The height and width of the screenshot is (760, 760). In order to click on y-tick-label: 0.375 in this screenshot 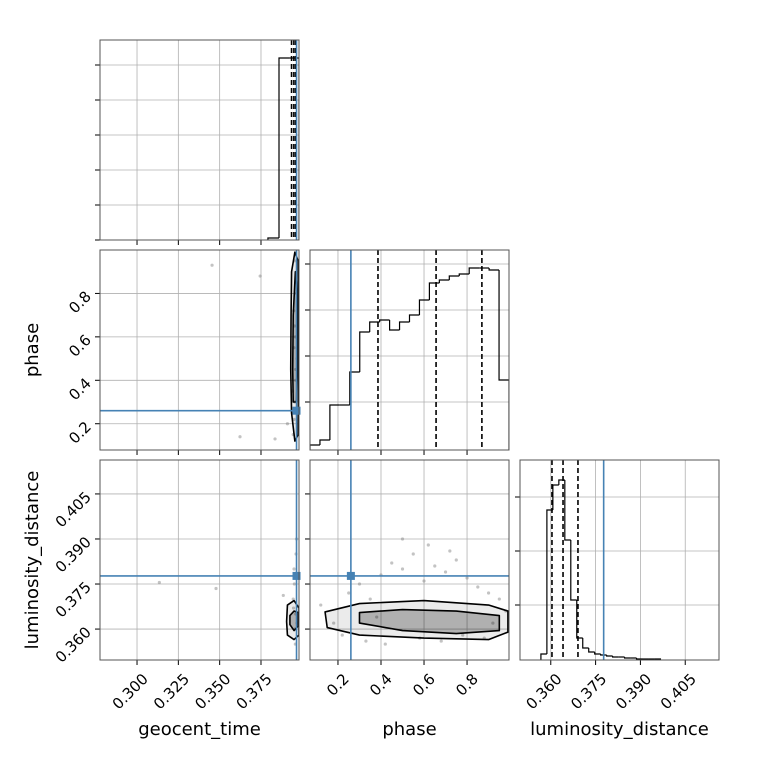, I will do `click(73, 599)`.